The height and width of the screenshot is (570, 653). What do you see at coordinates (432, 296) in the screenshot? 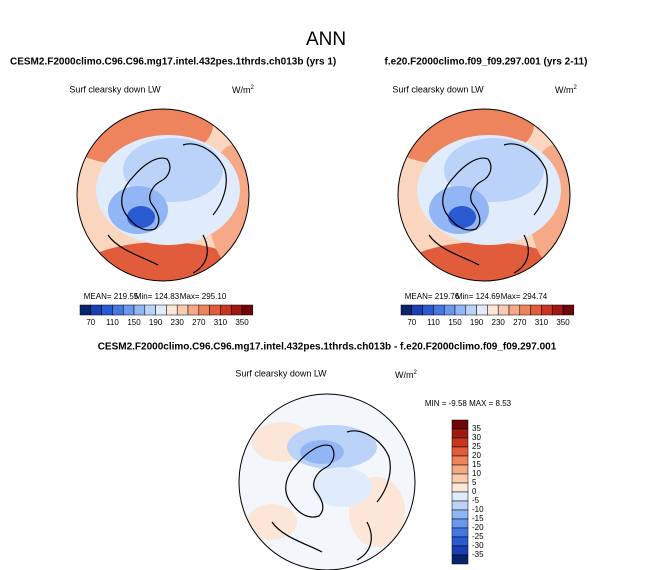
I see `stat-text: MEAN= 219.76` at bounding box center [432, 296].